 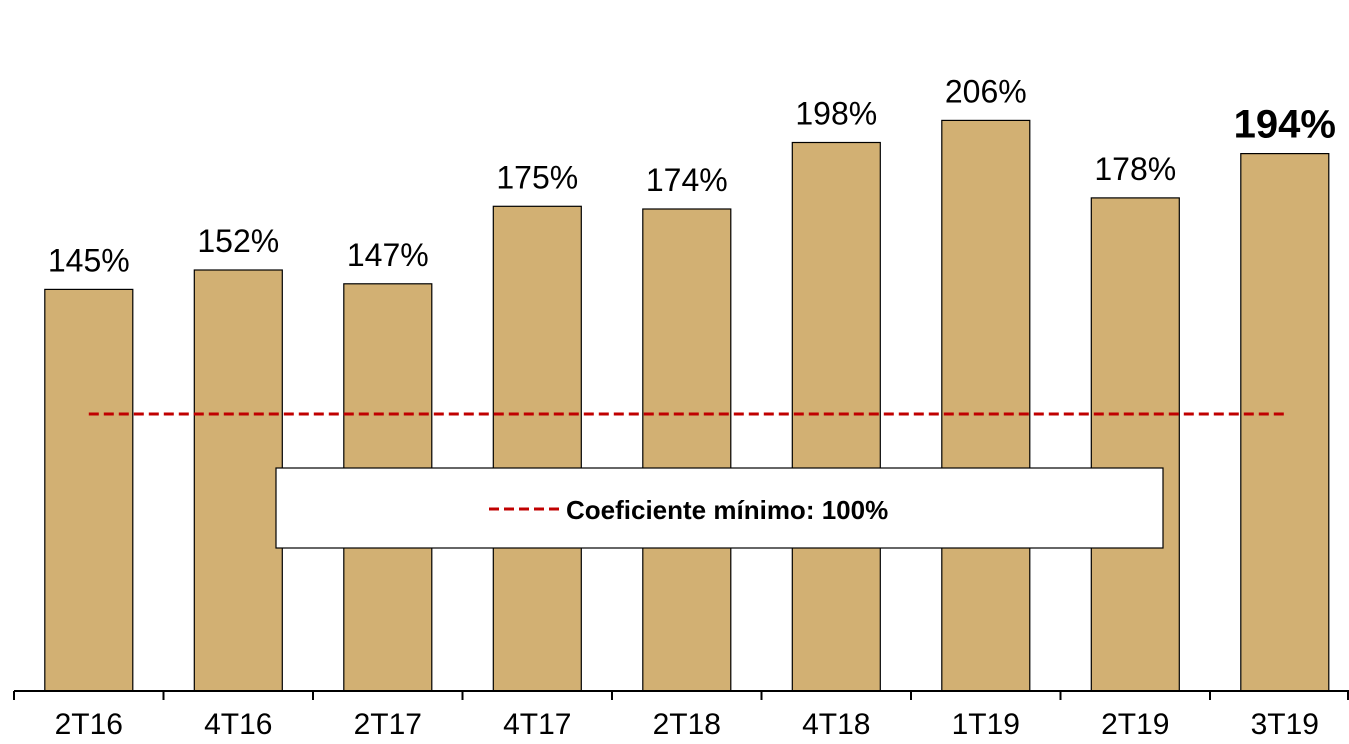 I want to click on data-label-3T19: 194%, so click(x=1285, y=125).